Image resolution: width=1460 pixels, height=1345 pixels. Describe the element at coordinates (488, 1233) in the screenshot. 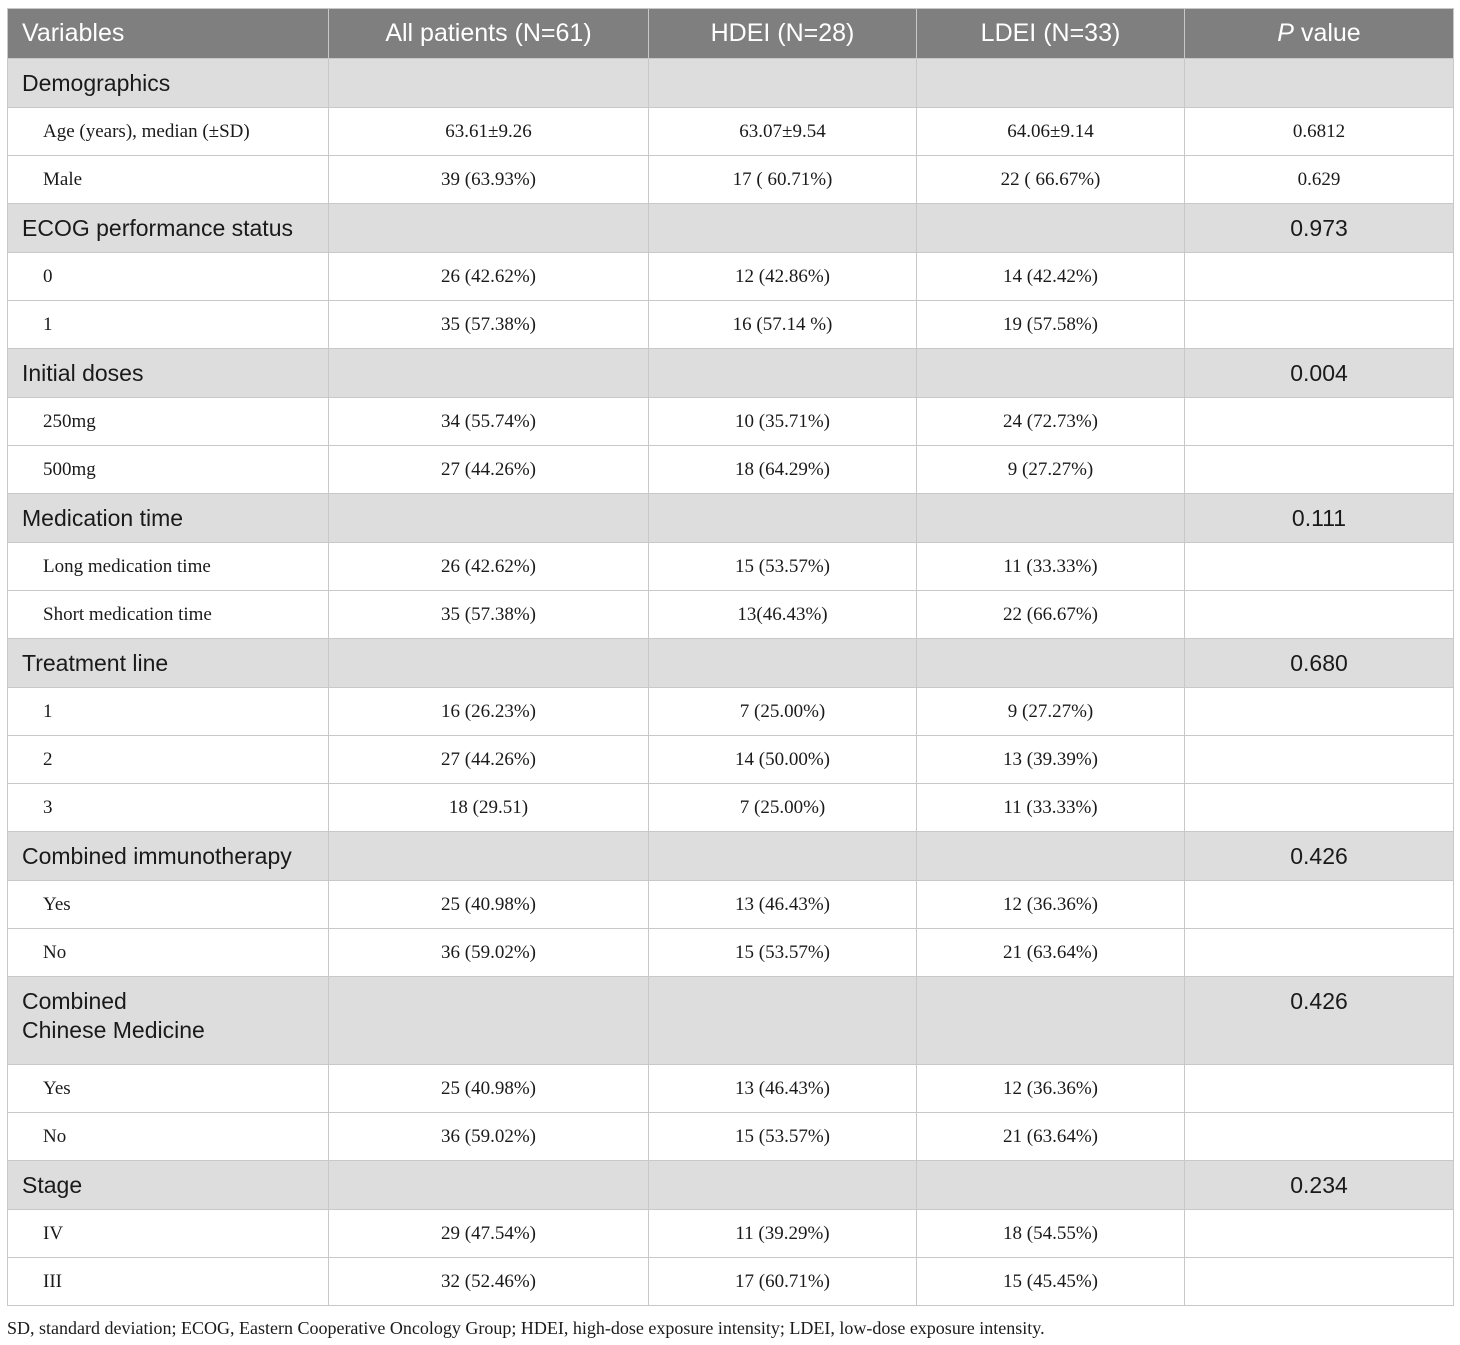

I see `all-patients-cell: 29 (47.54%)` at that location.